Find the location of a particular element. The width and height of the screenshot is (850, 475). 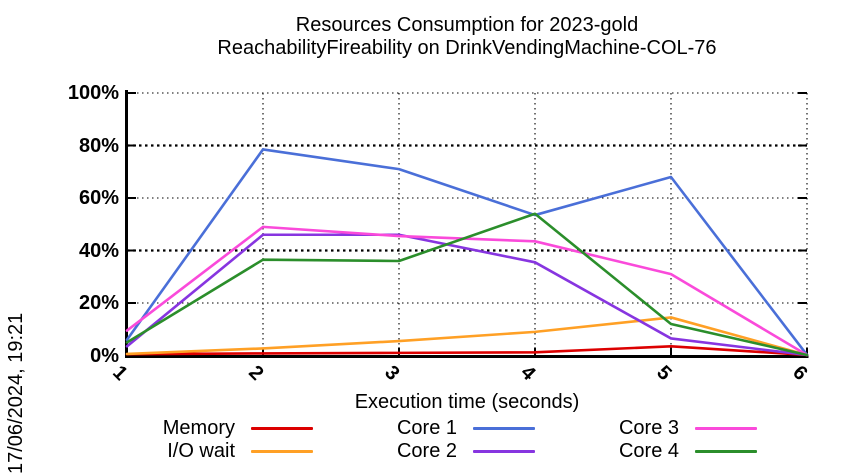

legend-swatch-memory is located at coordinates (282, 428).